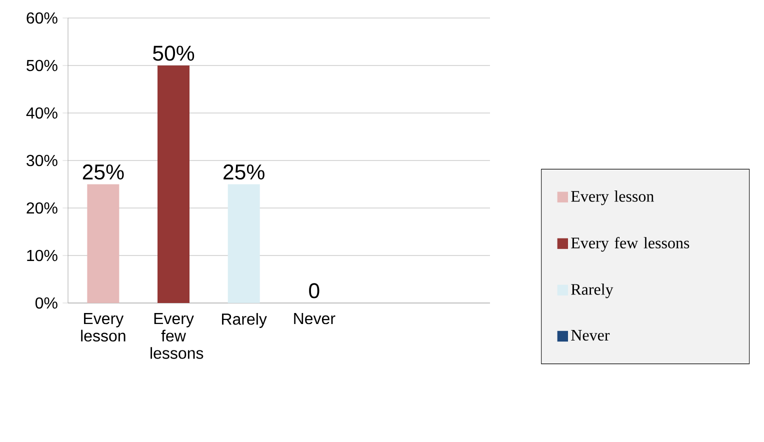  Describe the element at coordinates (630, 244) in the screenshot. I see `legend-label: Every few lessons` at that location.